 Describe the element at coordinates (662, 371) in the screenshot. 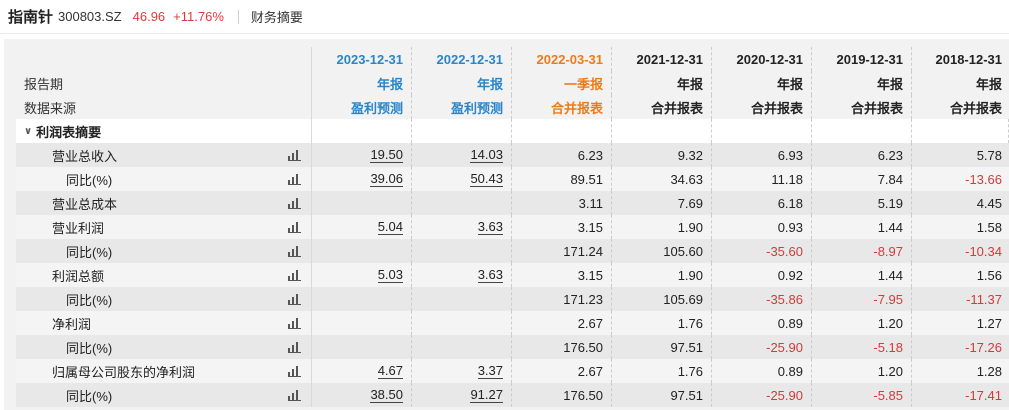

I see `table-cell: 1.76` at that location.